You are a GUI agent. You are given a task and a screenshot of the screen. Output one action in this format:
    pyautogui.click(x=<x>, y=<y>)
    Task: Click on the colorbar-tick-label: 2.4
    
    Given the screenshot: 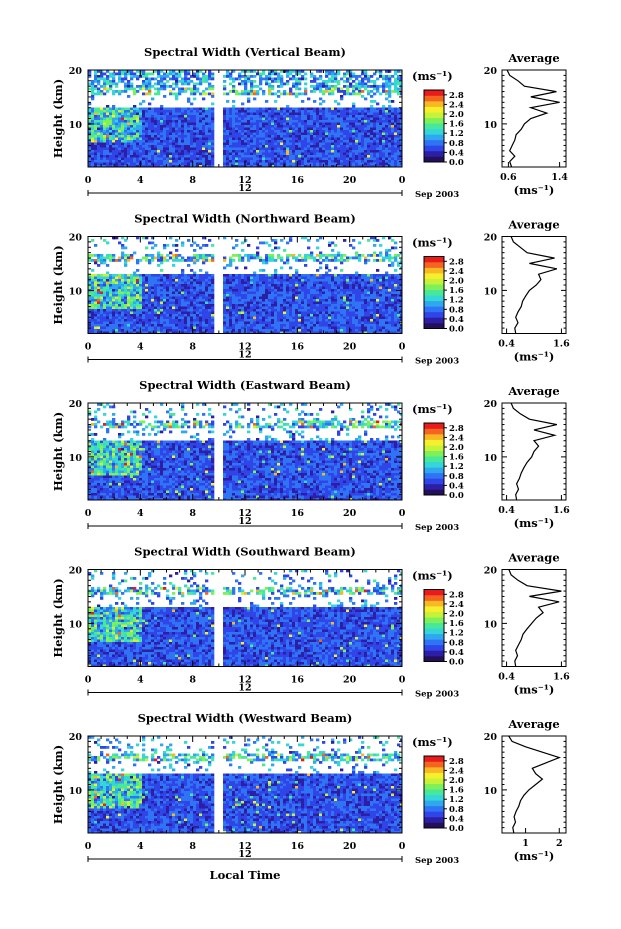 What is the action you would take?
    pyautogui.click(x=456, y=105)
    